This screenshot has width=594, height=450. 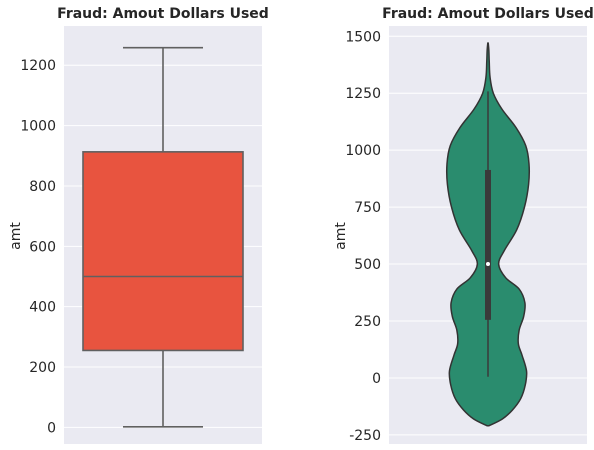 I want to click on violin-plot-y-tick-label: -250, so click(x=365, y=436).